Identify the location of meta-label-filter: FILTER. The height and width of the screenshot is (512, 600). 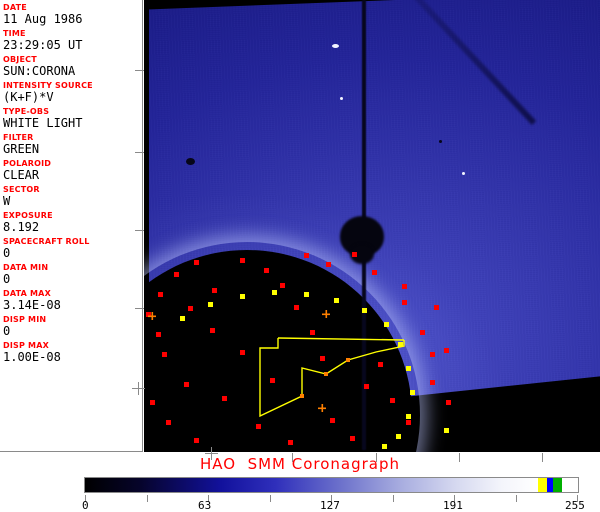
(18, 137).